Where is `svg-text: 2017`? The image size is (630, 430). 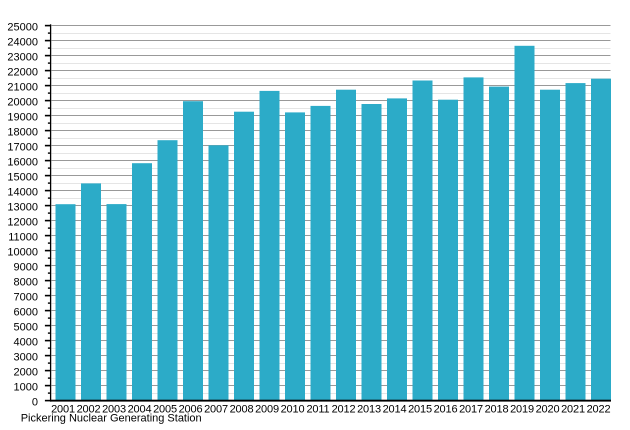
svg-text: 2017 is located at coordinates (471, 409).